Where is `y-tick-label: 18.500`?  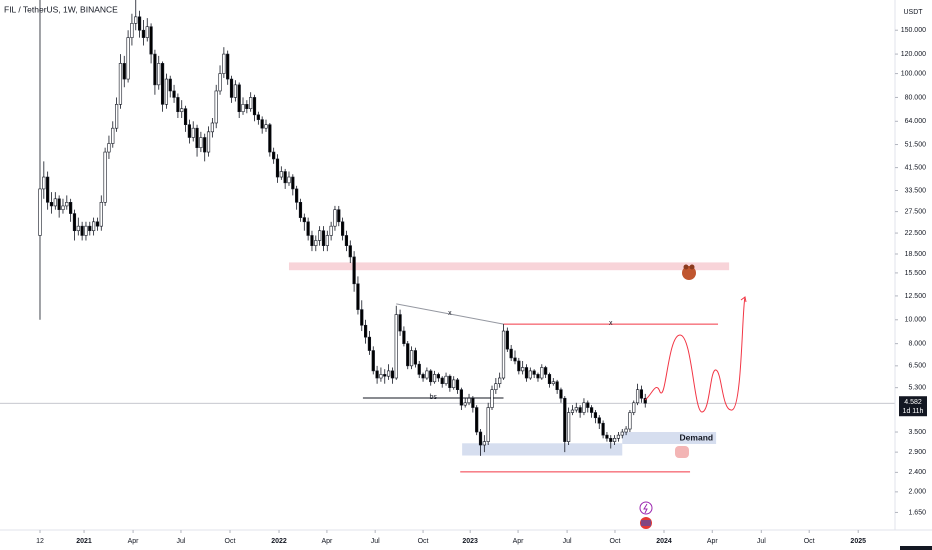 y-tick-label: 18.500 is located at coordinates (916, 254).